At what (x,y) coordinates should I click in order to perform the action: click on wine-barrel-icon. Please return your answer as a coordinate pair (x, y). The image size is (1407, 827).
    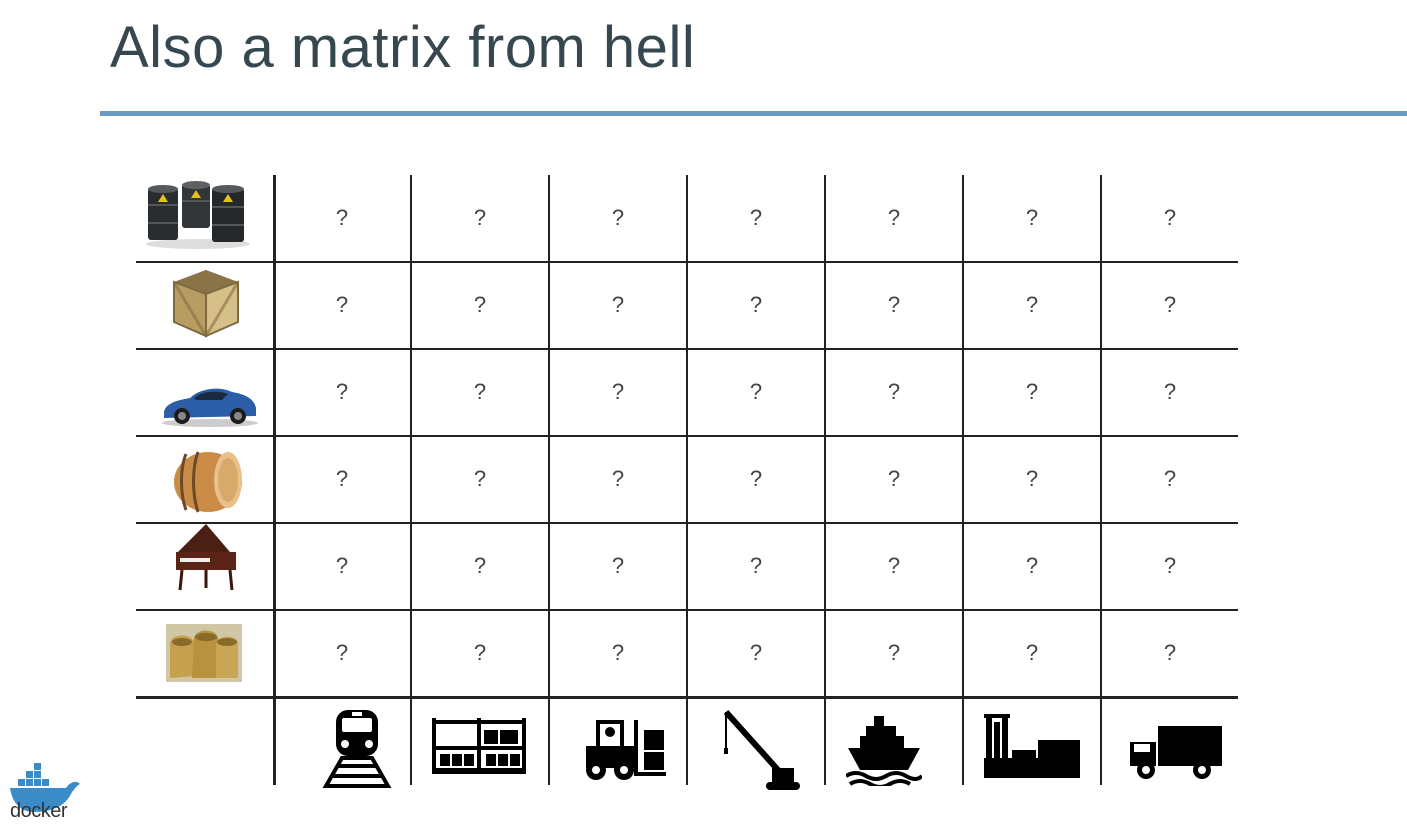
    Looking at the image, I should click on (208, 482).